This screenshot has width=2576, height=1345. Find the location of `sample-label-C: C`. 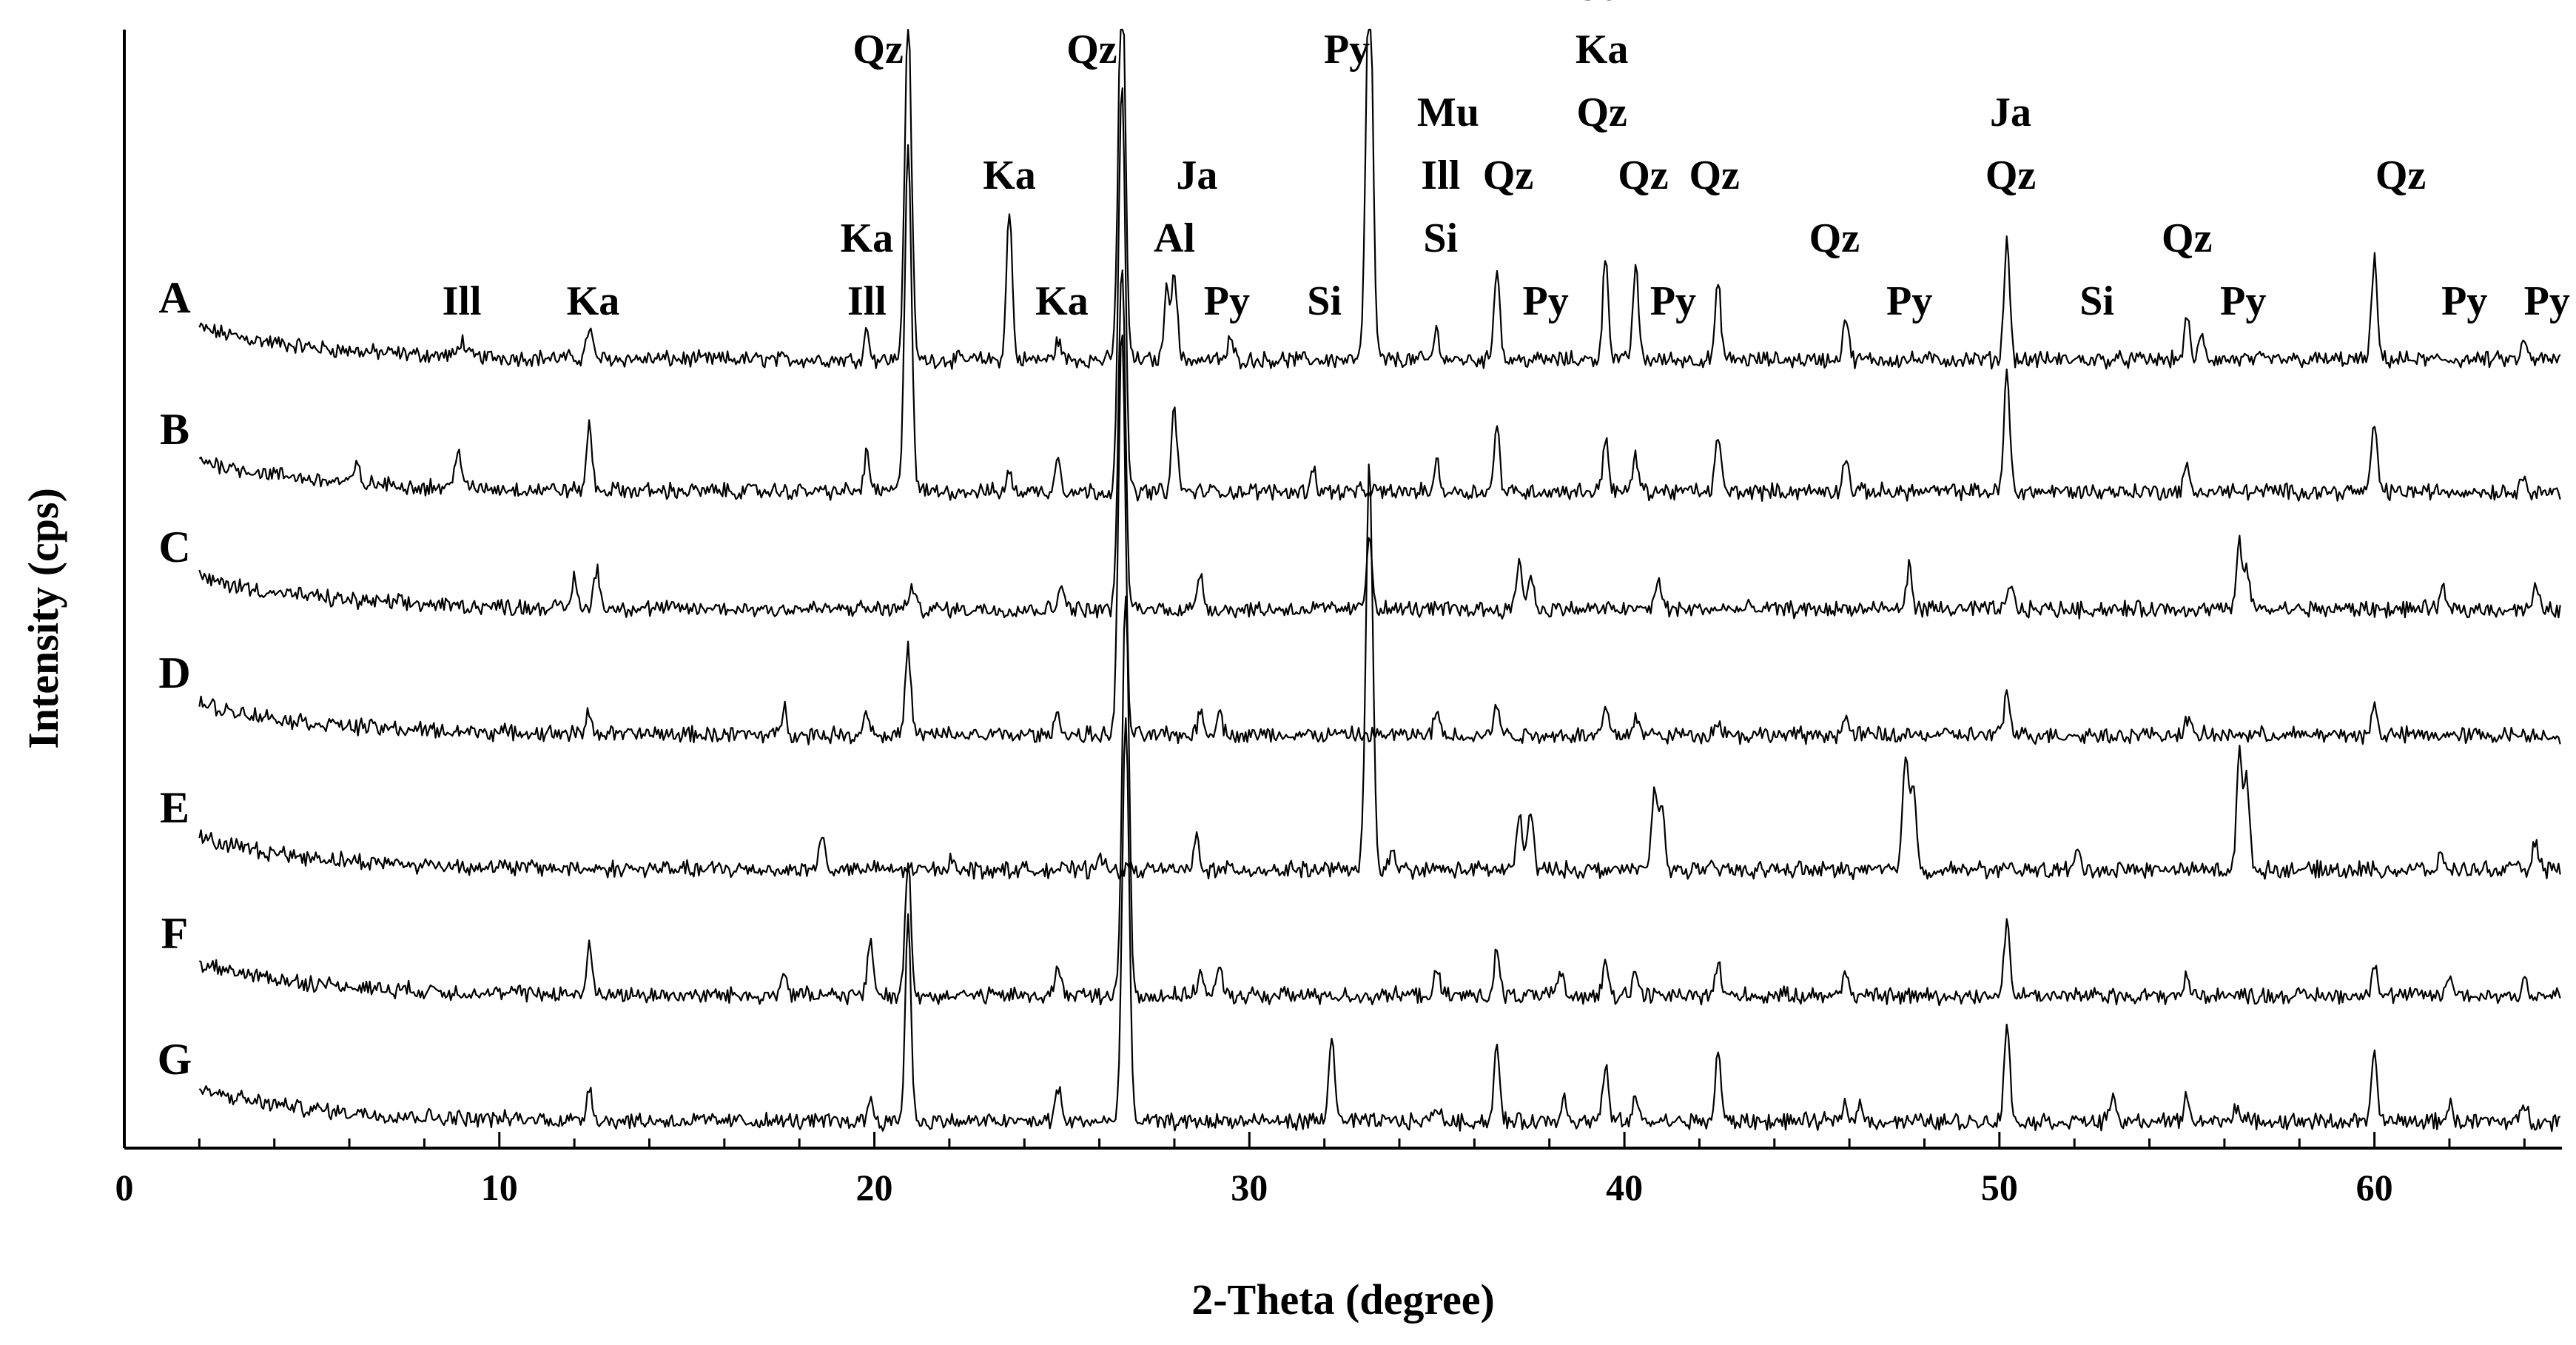

sample-label-C: C is located at coordinates (174, 547).